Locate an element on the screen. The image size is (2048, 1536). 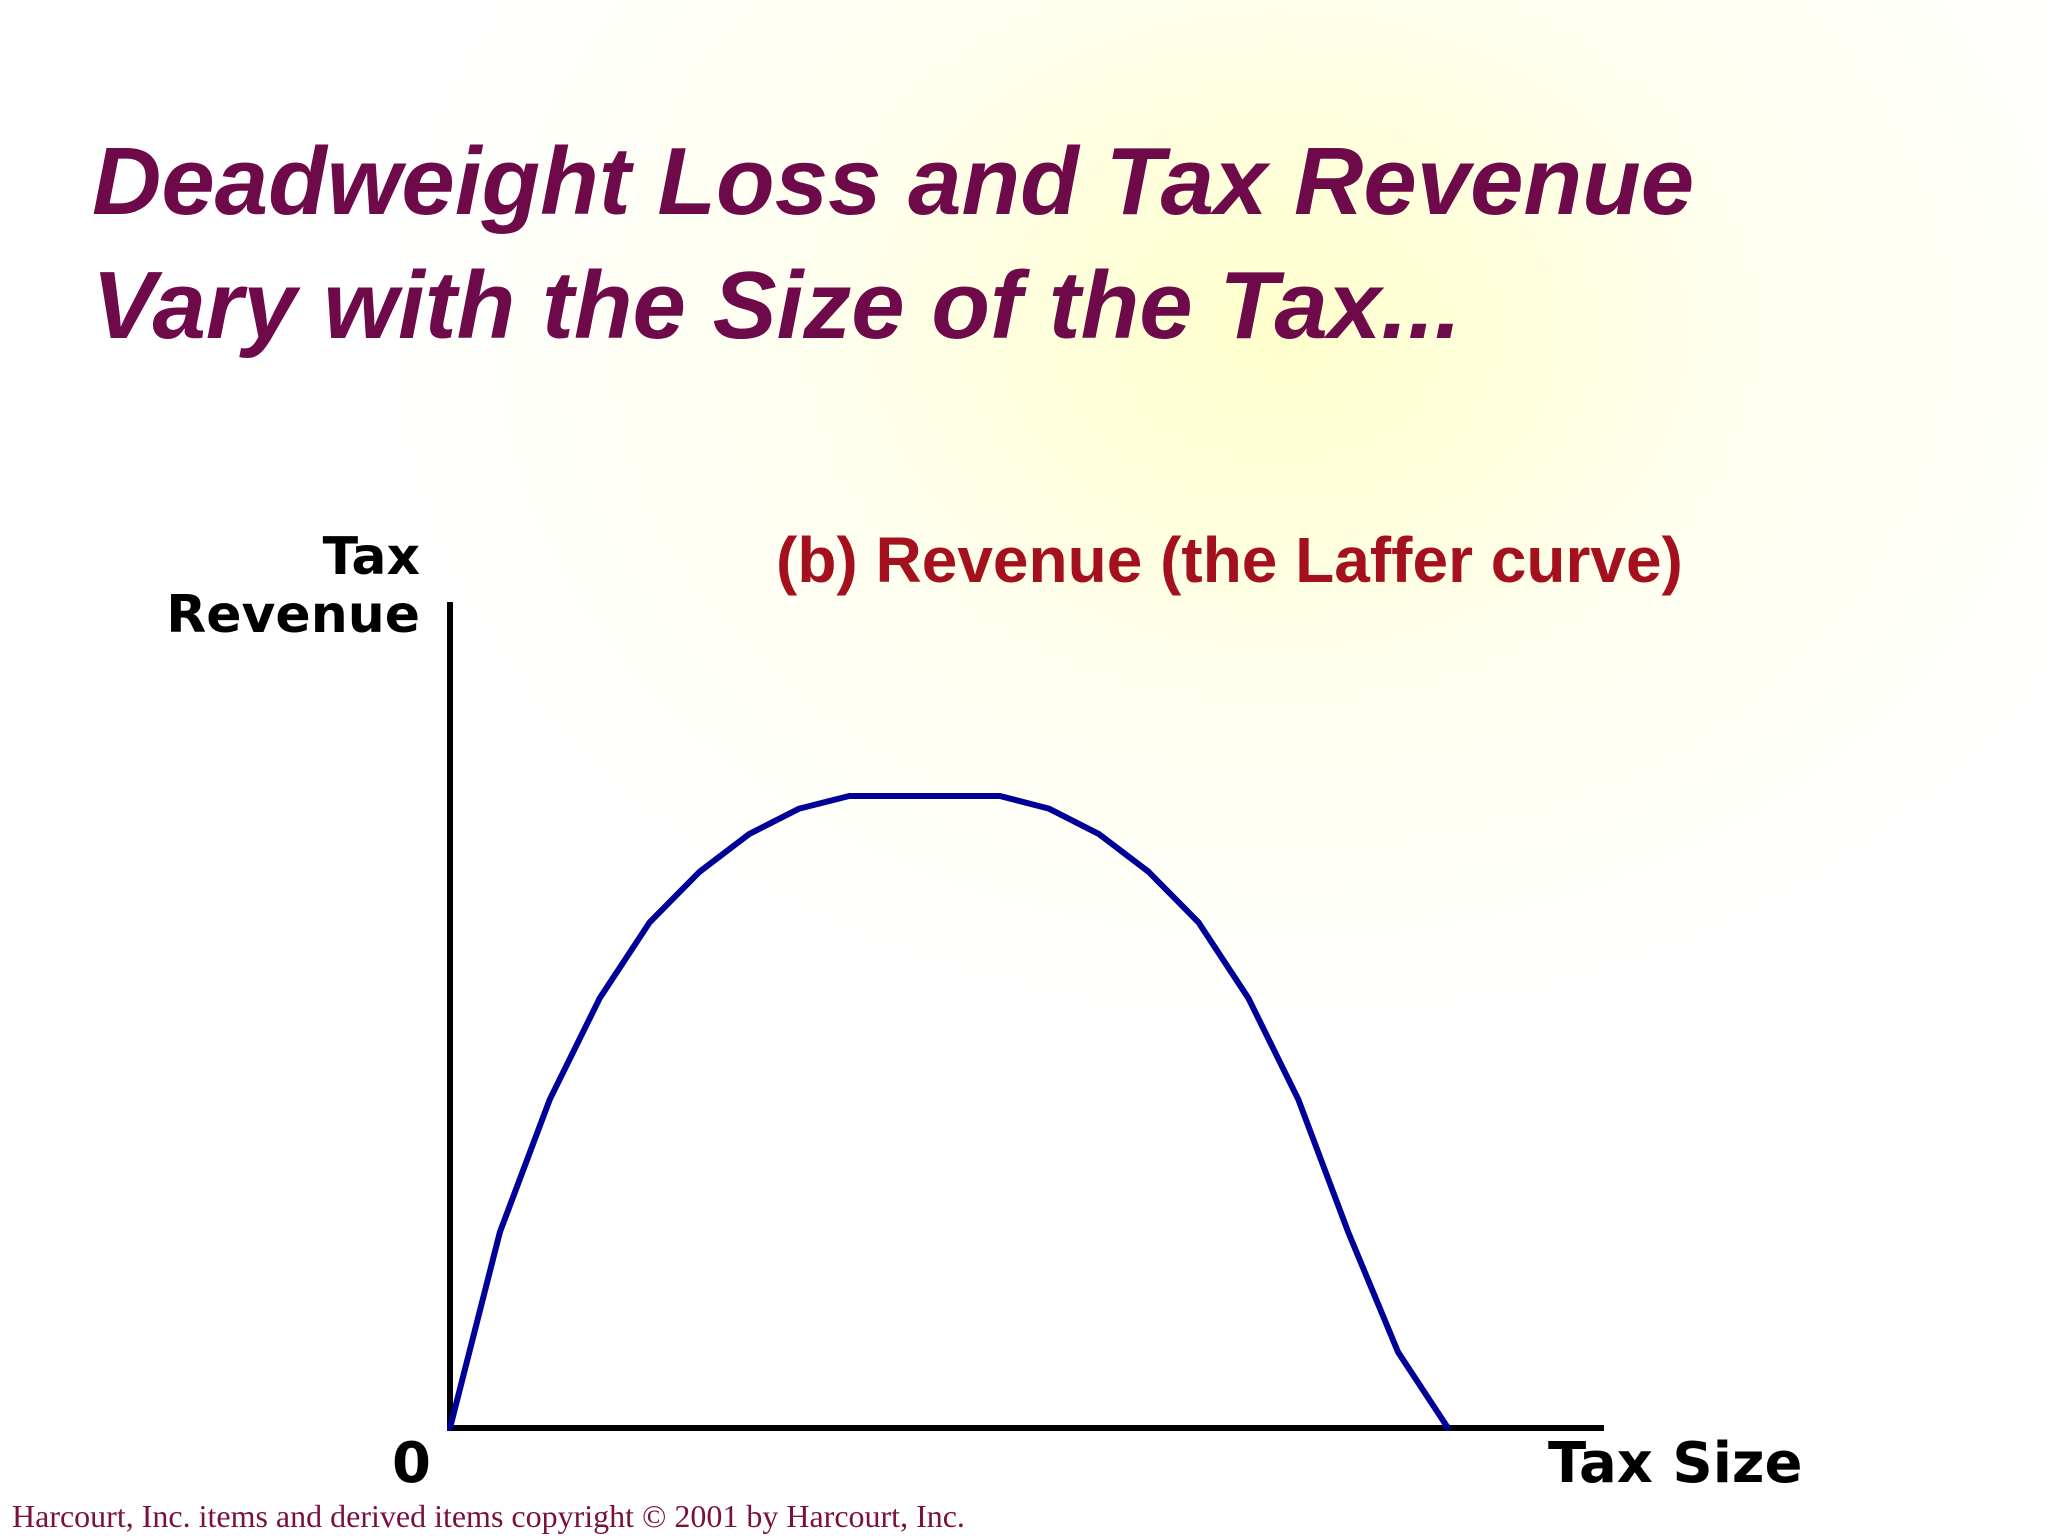
y-axis-label-line-2: Revenue is located at coordinates (293, 615).